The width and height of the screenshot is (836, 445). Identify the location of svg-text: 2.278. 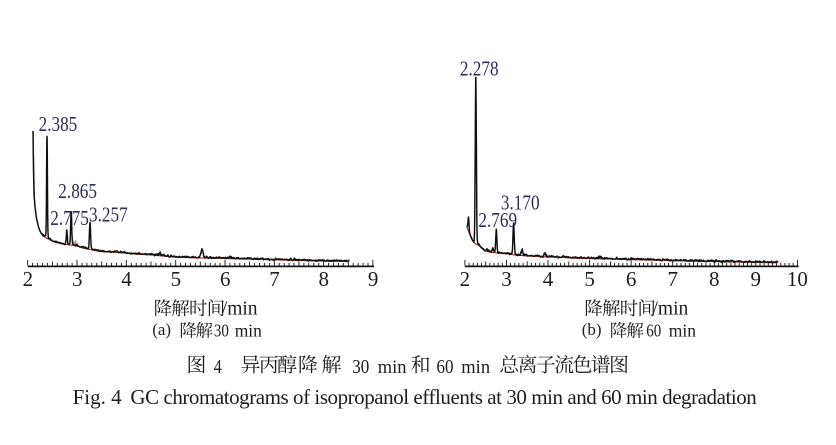
(479, 69).